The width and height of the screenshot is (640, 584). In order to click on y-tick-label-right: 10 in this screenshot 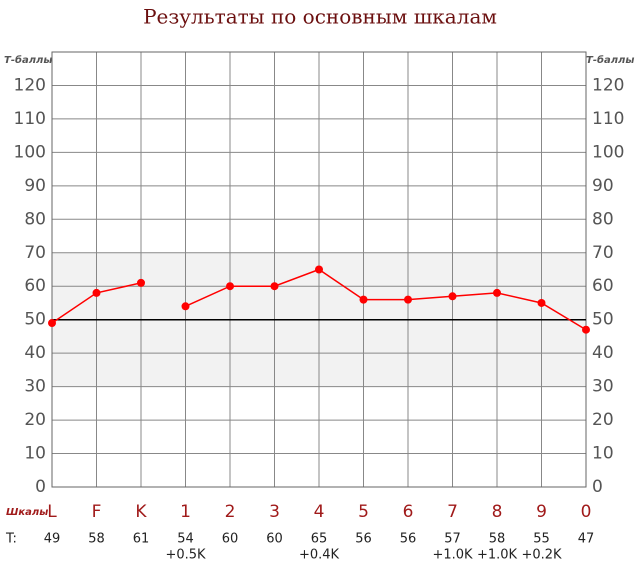, I will do `click(603, 454)`.